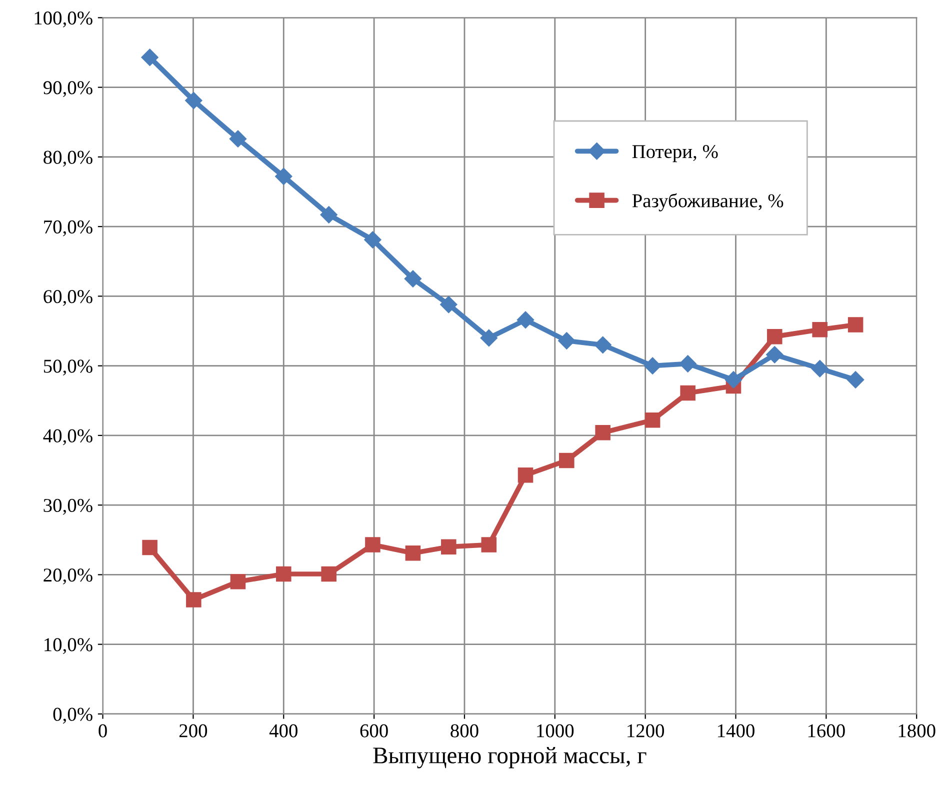 The image size is (943, 804). Describe the element at coordinates (555, 731) in the screenshot. I see `x-tick-label: 1000` at that location.